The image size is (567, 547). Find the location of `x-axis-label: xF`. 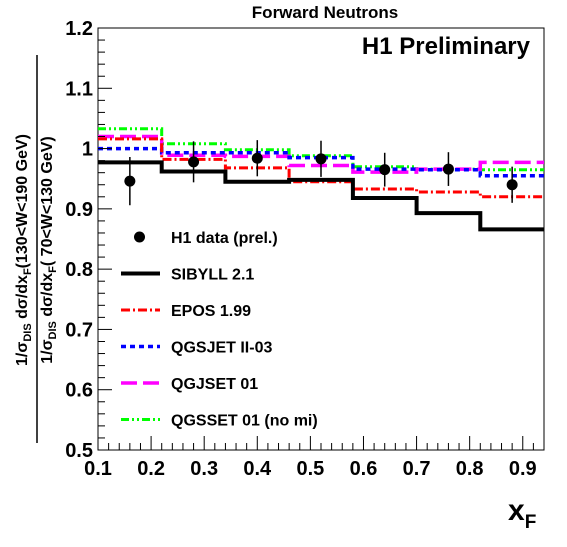

x-axis-label: xF is located at coordinates (522, 513).